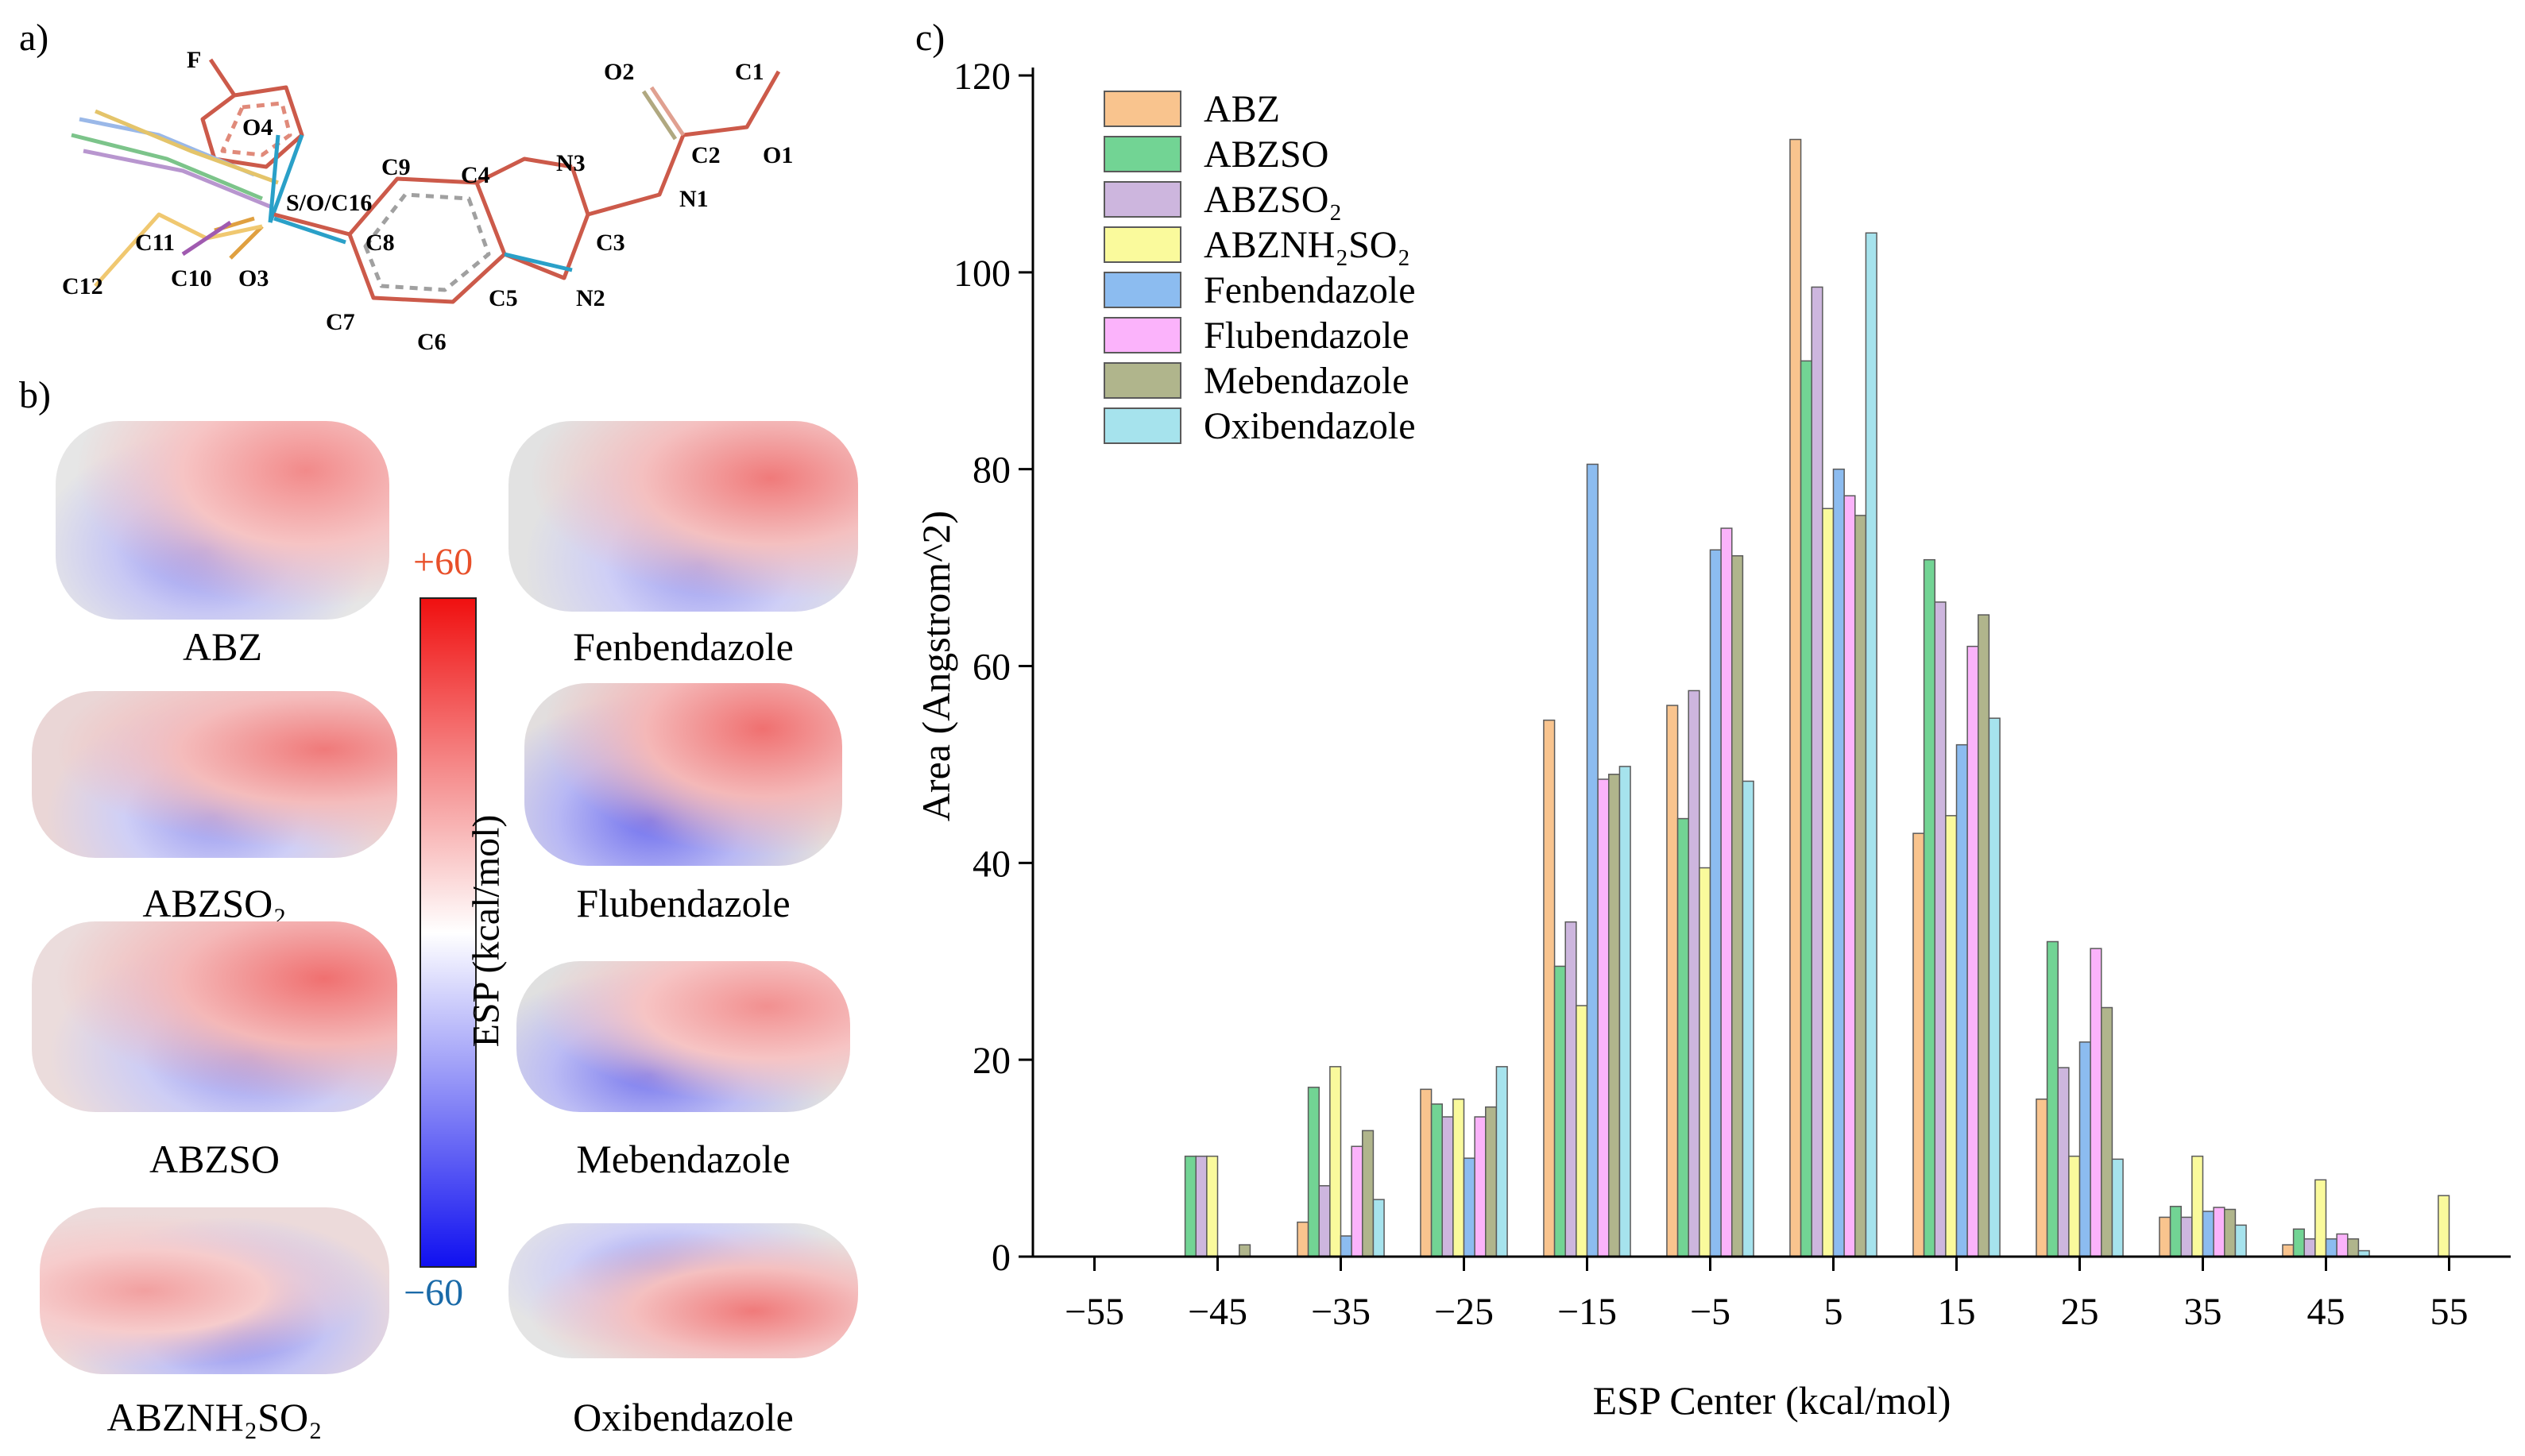 The image size is (2525, 1456). Describe the element at coordinates (155, 243) in the screenshot. I see `atom-label: C11` at that location.